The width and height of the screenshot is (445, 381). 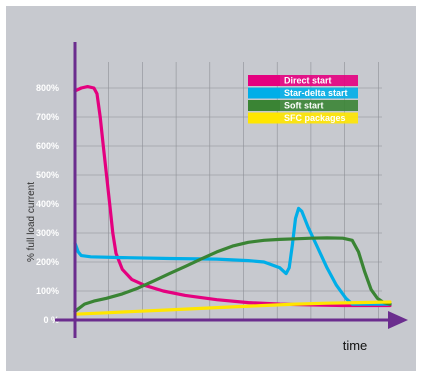 What do you see at coordinates (51, 320) in the screenshot?
I see `y-tick-label: 0 %` at bounding box center [51, 320].